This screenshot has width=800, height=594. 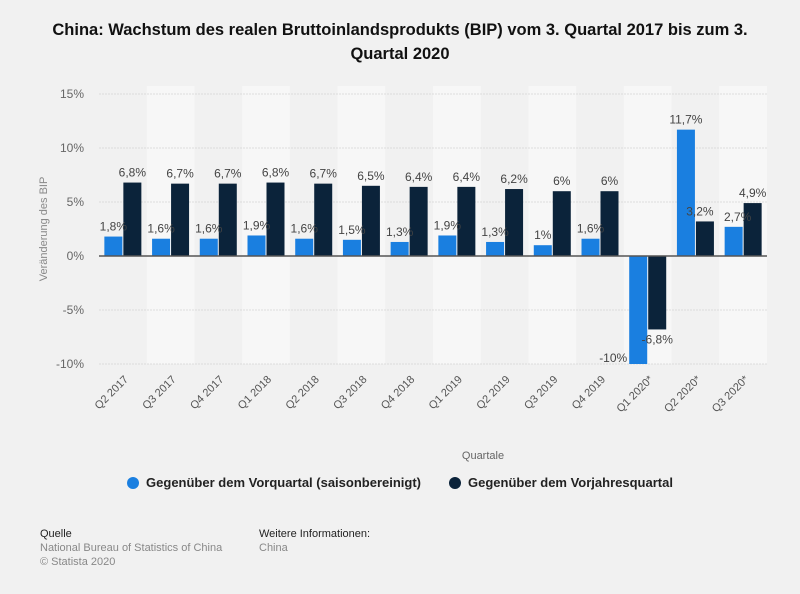 I want to click on source-text: National Bureau of Statistics of China, so click(x=131, y=548).